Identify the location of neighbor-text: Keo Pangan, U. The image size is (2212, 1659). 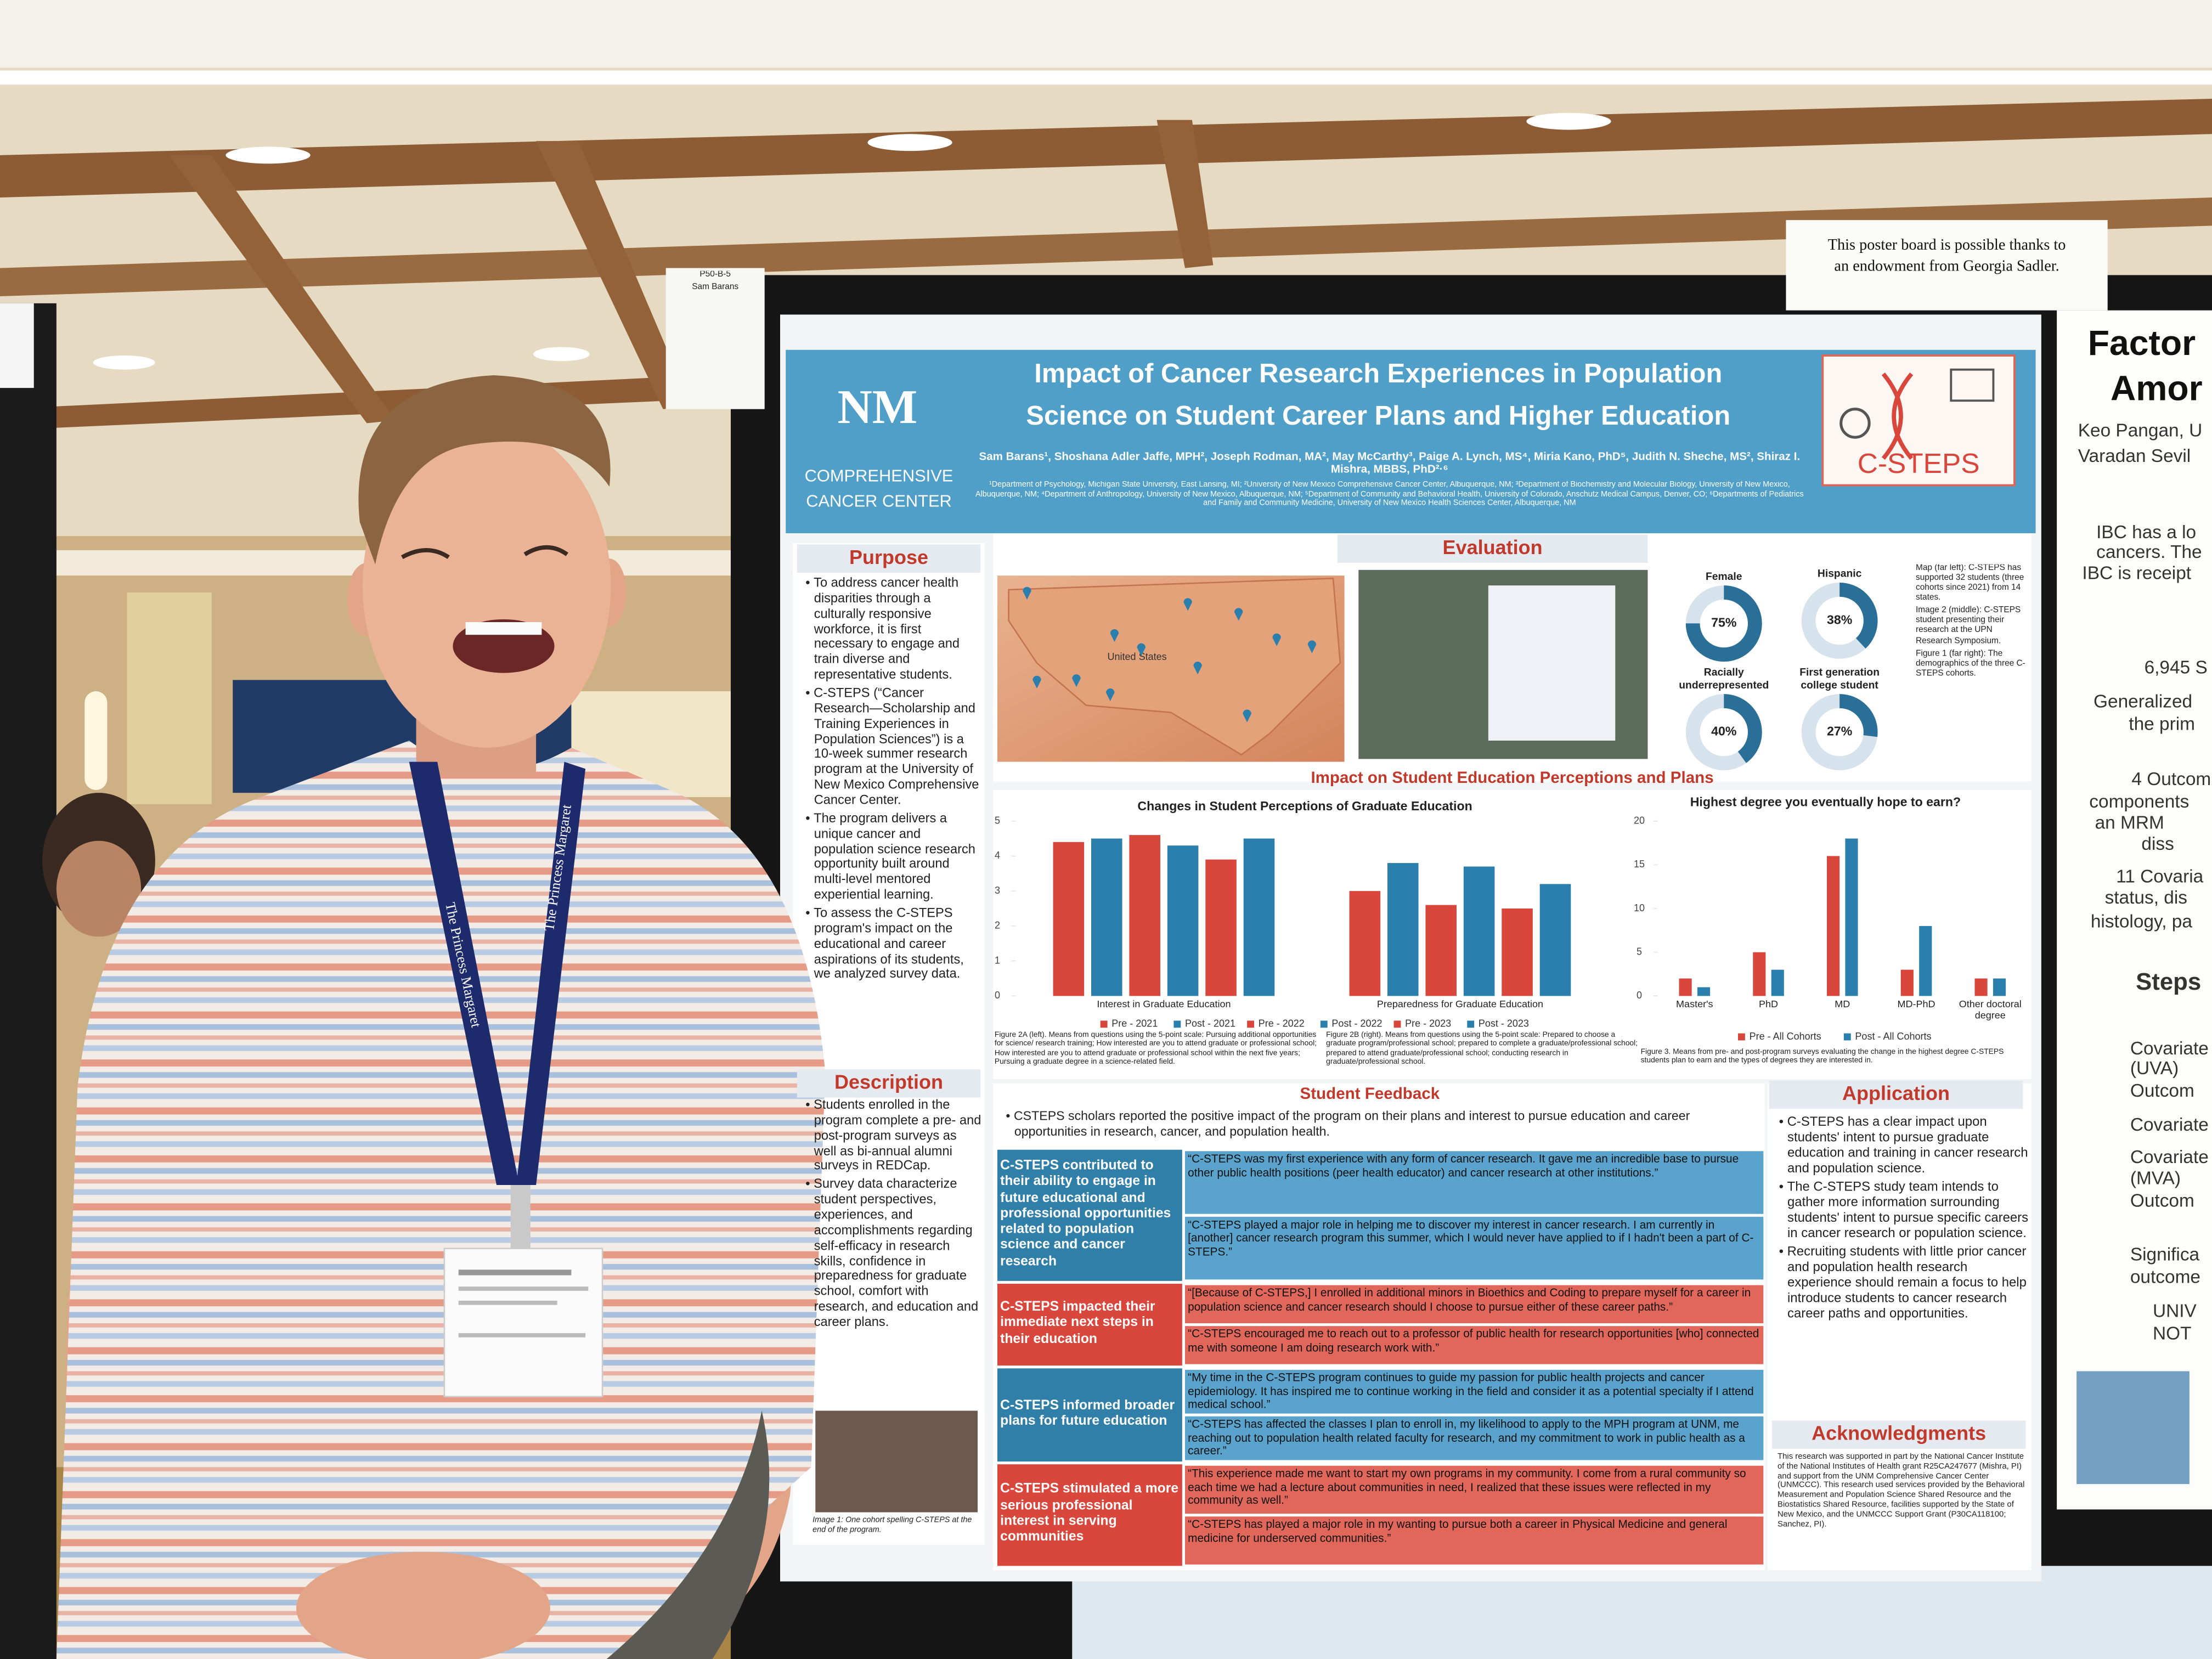
(2140, 431).